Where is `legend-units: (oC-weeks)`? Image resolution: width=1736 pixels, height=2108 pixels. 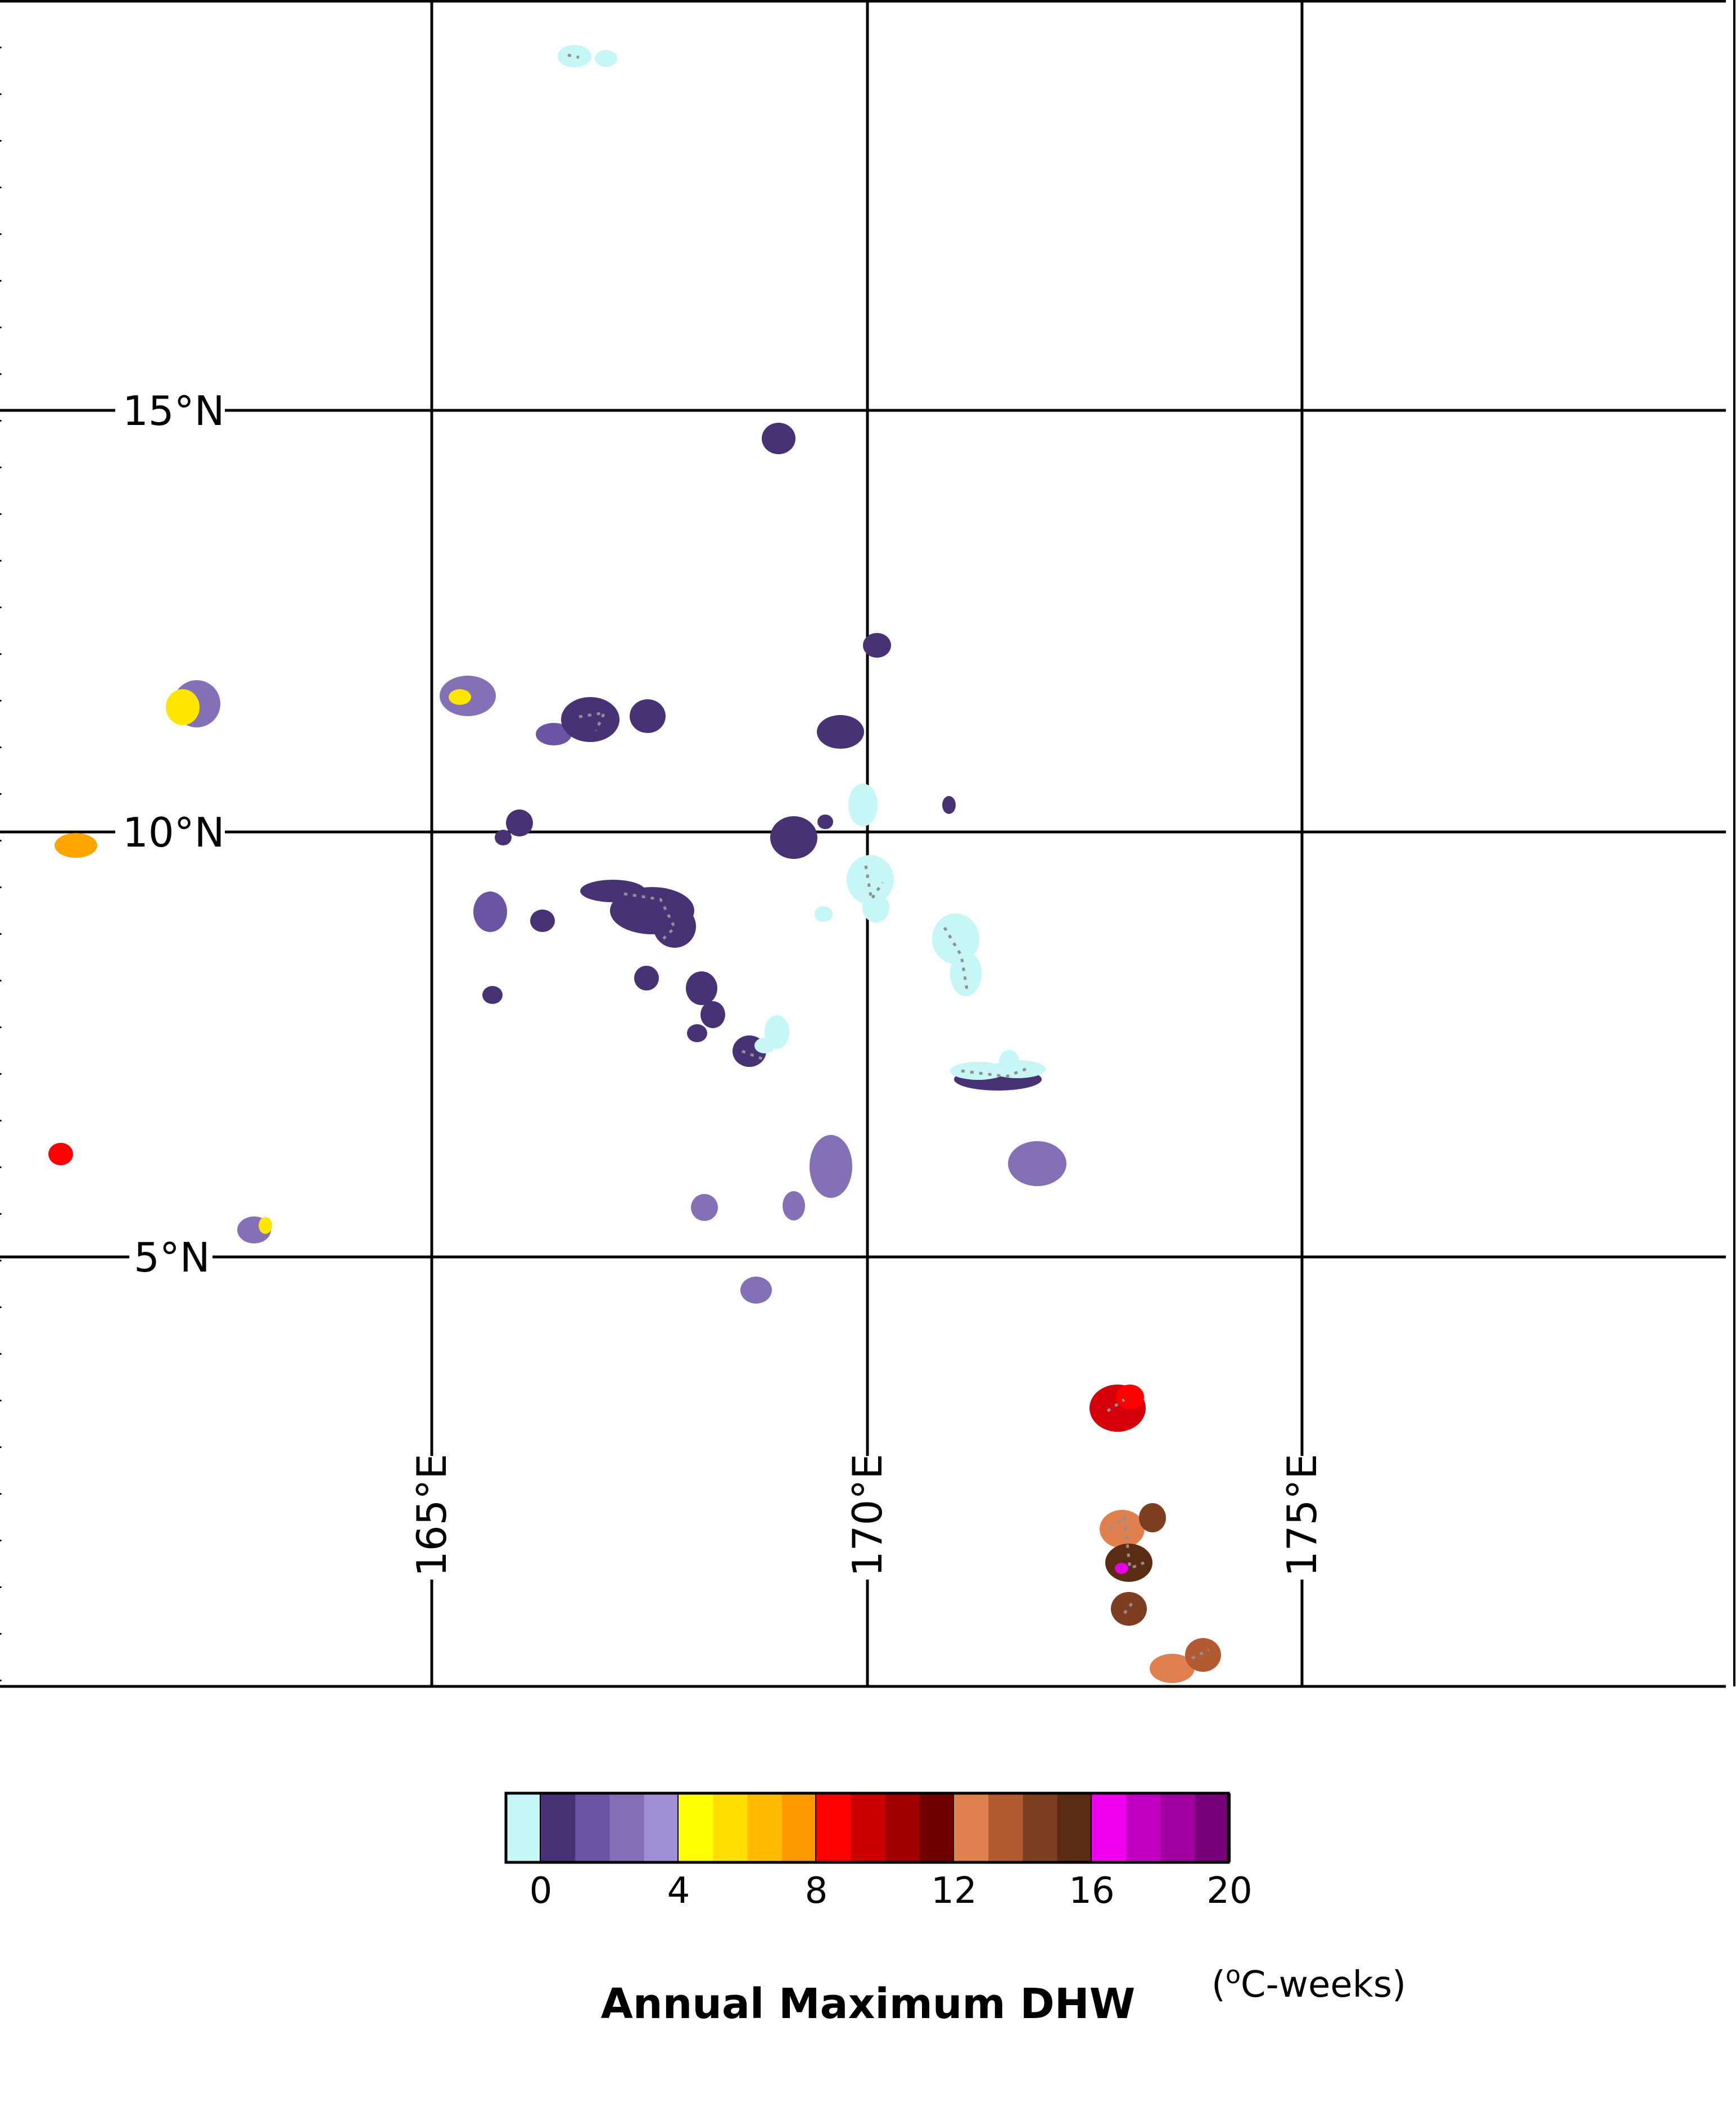 legend-units: (oC-weeks) is located at coordinates (1309, 1984).